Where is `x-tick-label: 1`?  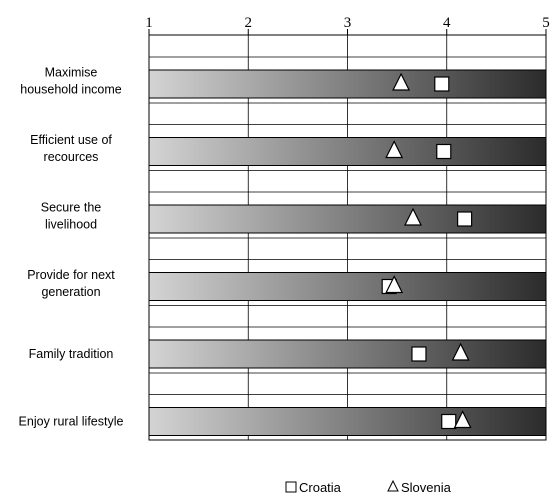
x-tick-label: 1 is located at coordinates (149, 23).